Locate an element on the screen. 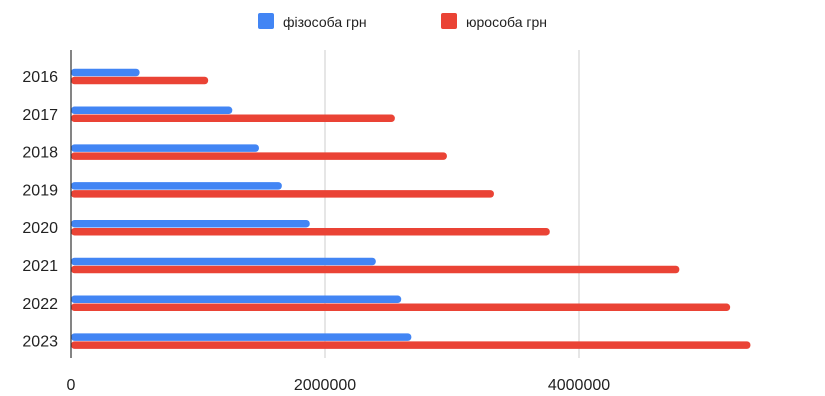 The image size is (825, 396). y-tick-label-2017: 2017 is located at coordinates (40, 115).